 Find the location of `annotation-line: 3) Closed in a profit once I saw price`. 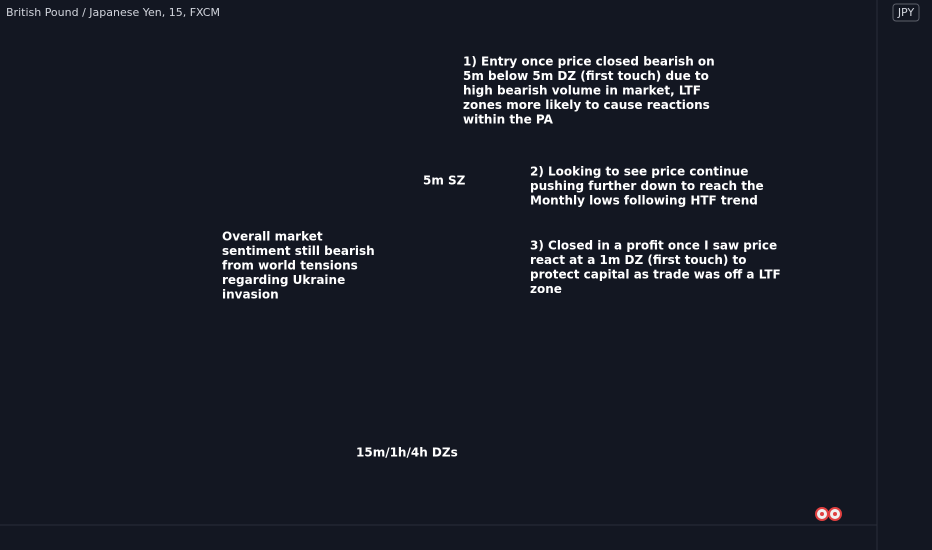

annotation-line: 3) Closed in a profit once I saw price is located at coordinates (653, 246).